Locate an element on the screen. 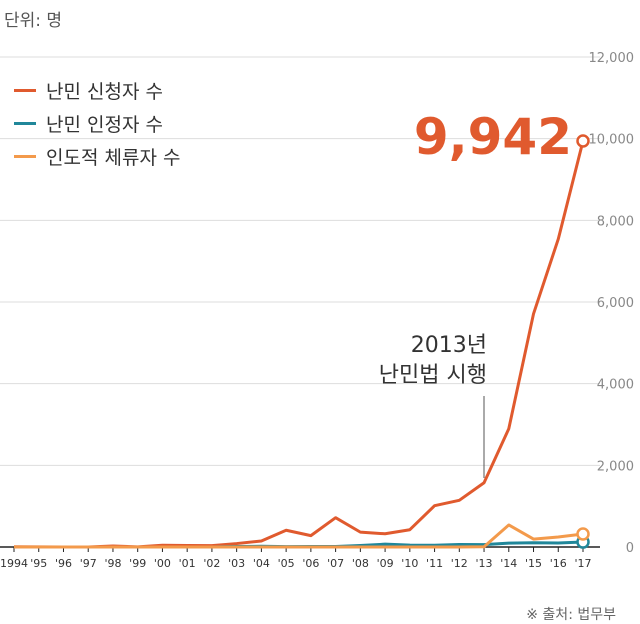 This screenshot has height=624, width=640. x-tick-label: '11 is located at coordinates (434, 563).